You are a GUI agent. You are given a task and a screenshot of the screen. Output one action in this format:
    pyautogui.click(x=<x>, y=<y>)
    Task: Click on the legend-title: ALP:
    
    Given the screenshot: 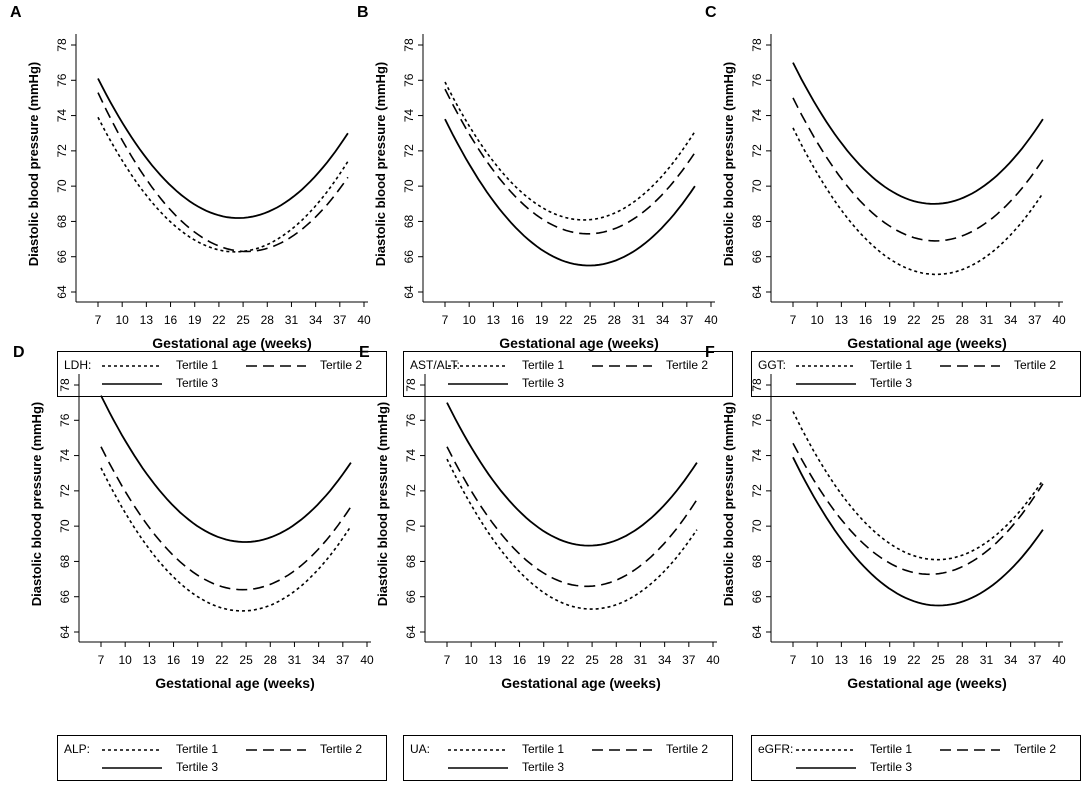 What is the action you would take?
    pyautogui.click(x=77, y=749)
    